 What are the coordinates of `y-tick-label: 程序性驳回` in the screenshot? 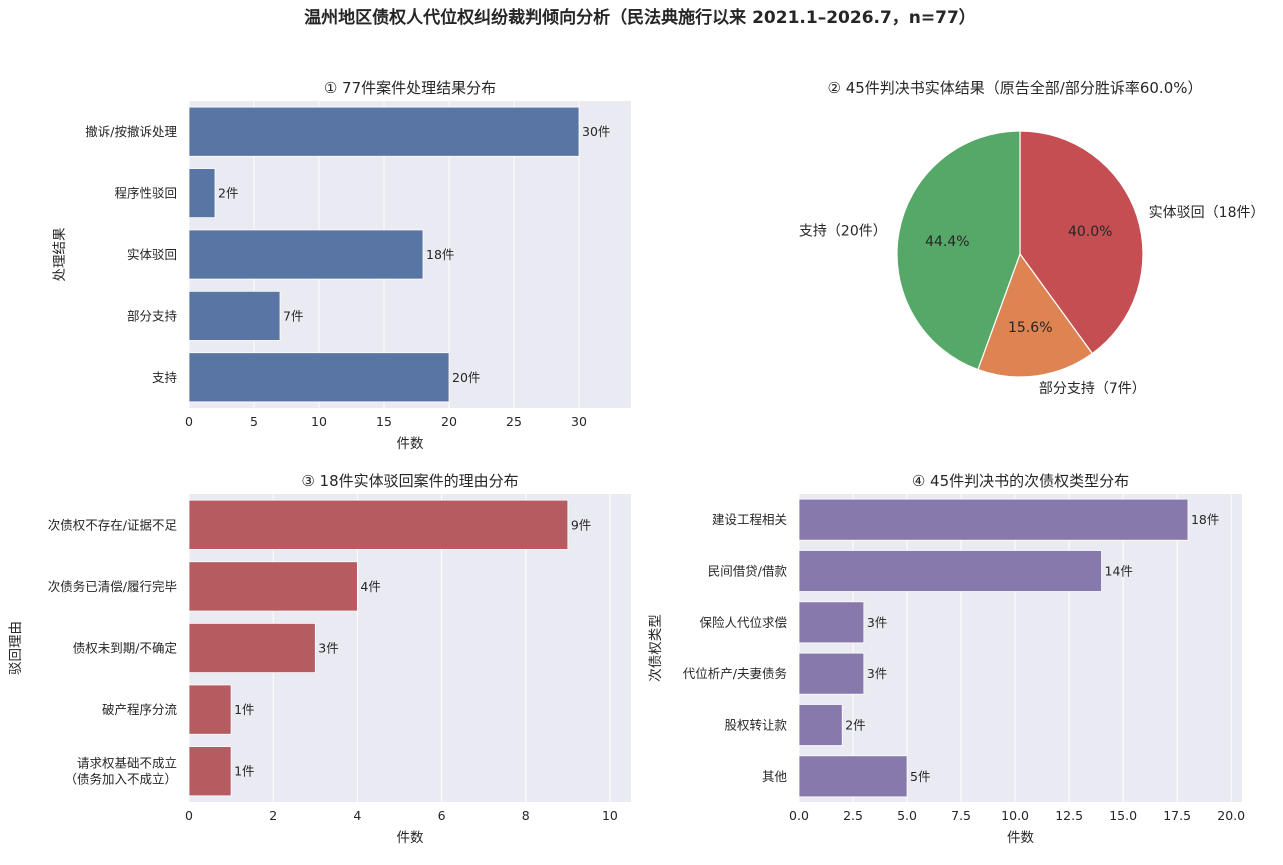 It's located at (145, 193).